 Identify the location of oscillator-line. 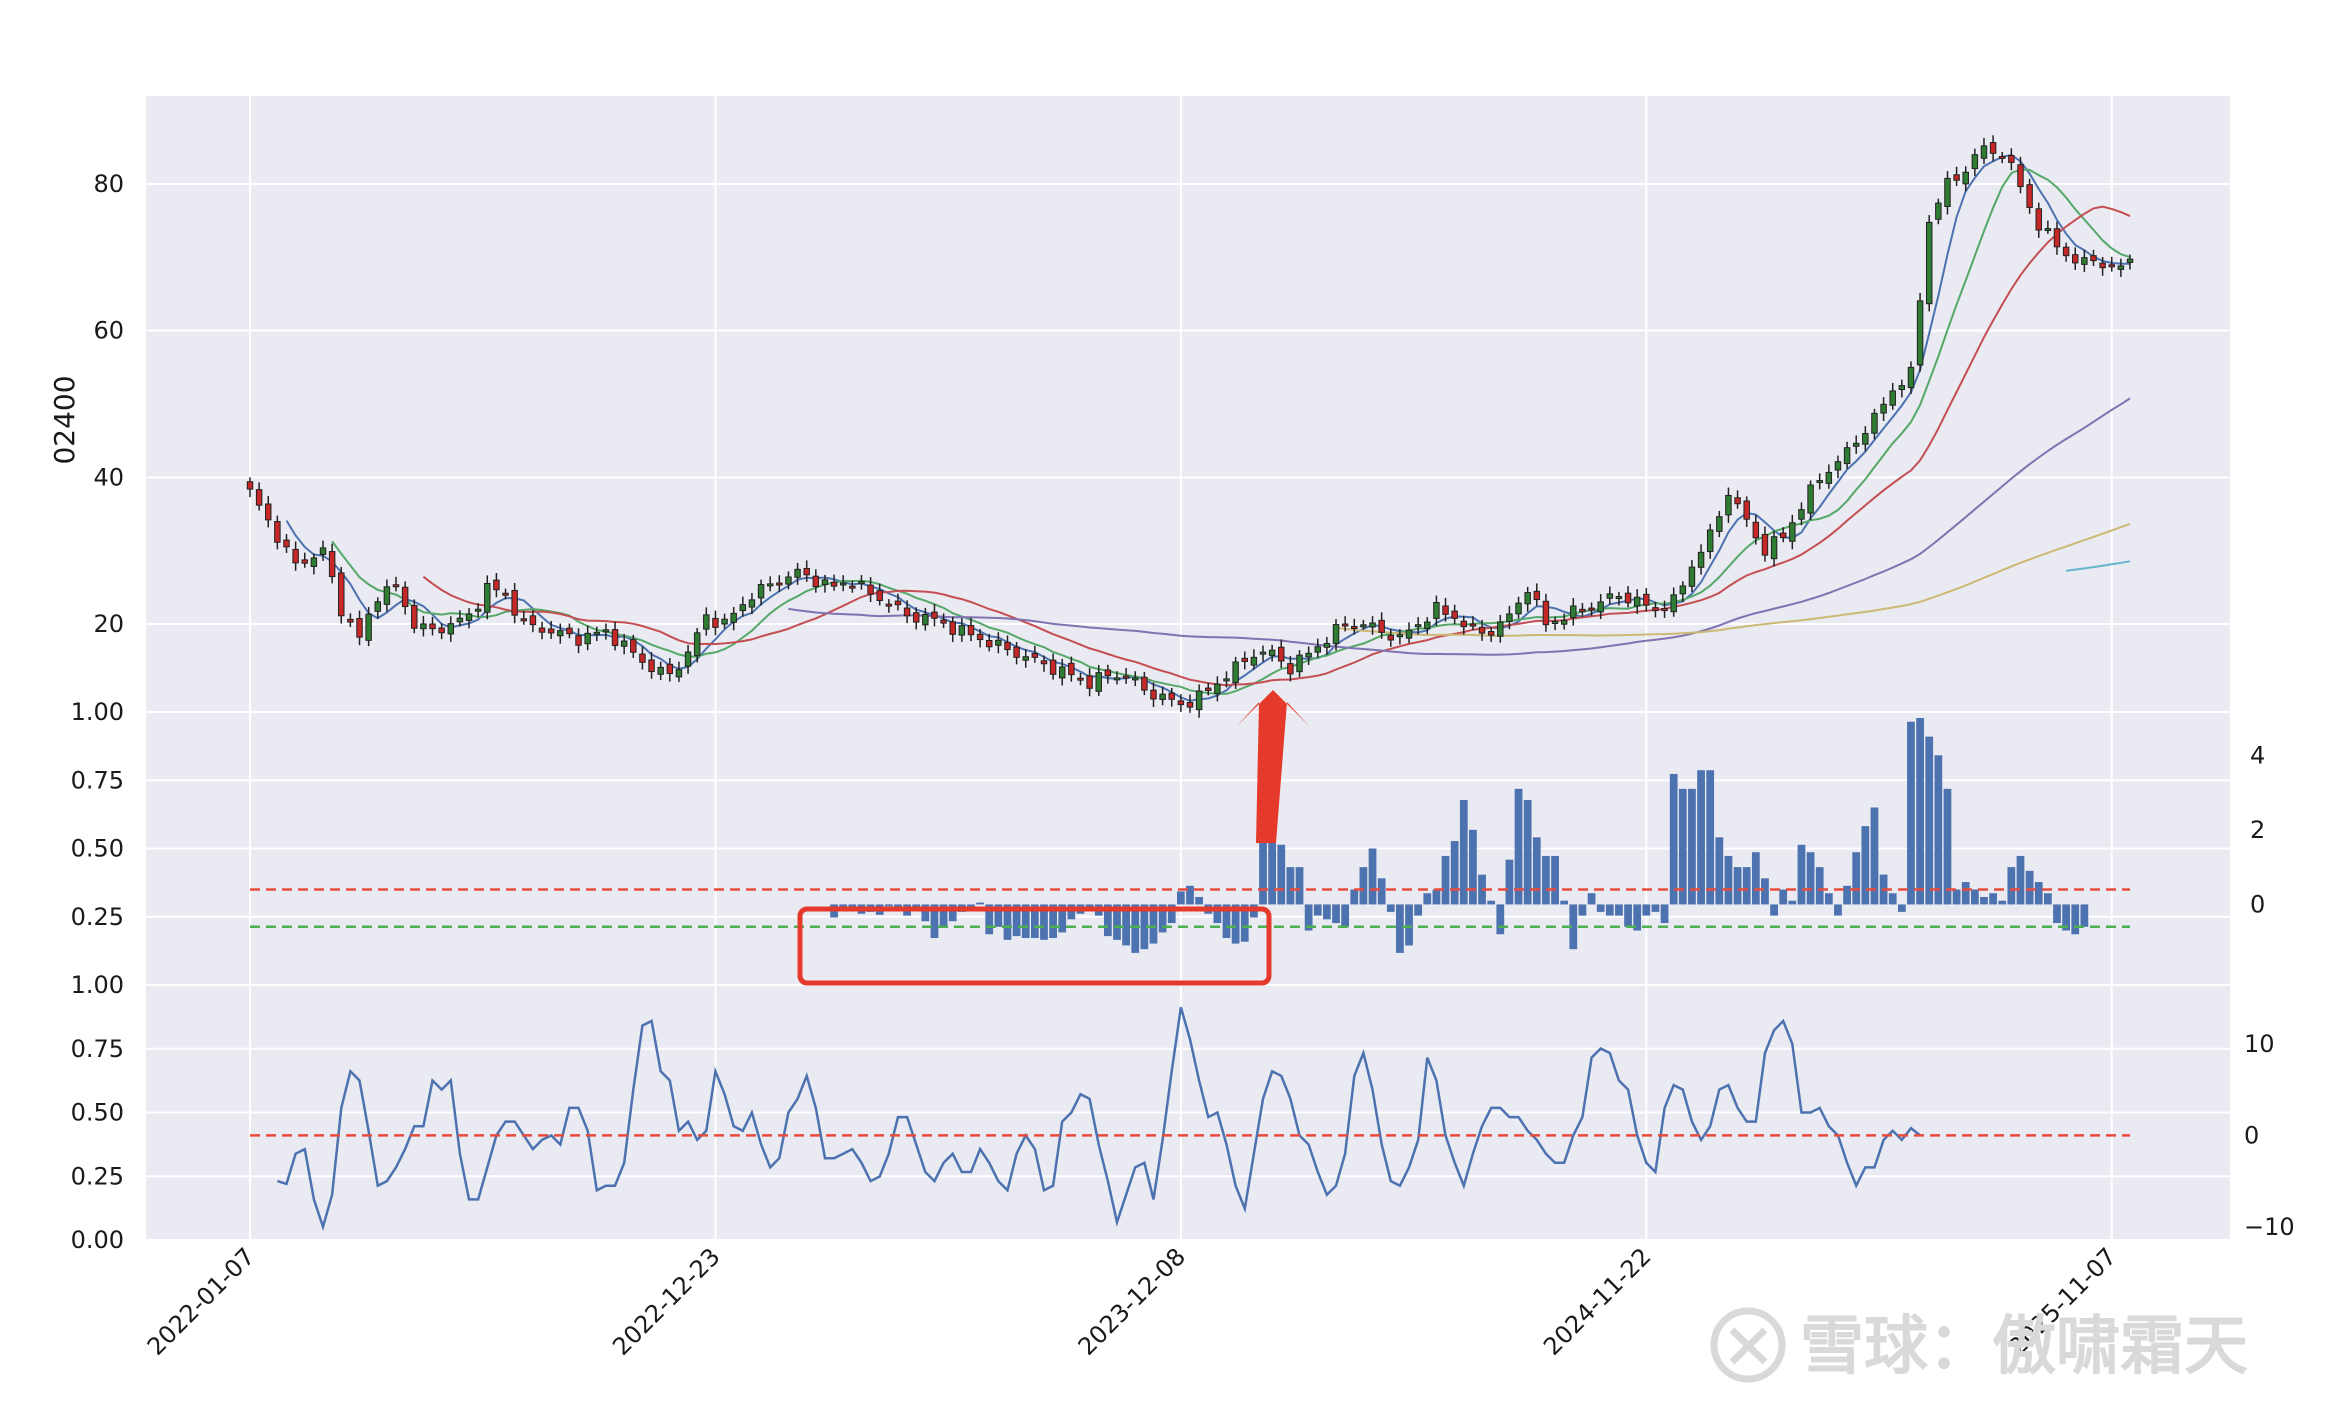
(1099, 1119).